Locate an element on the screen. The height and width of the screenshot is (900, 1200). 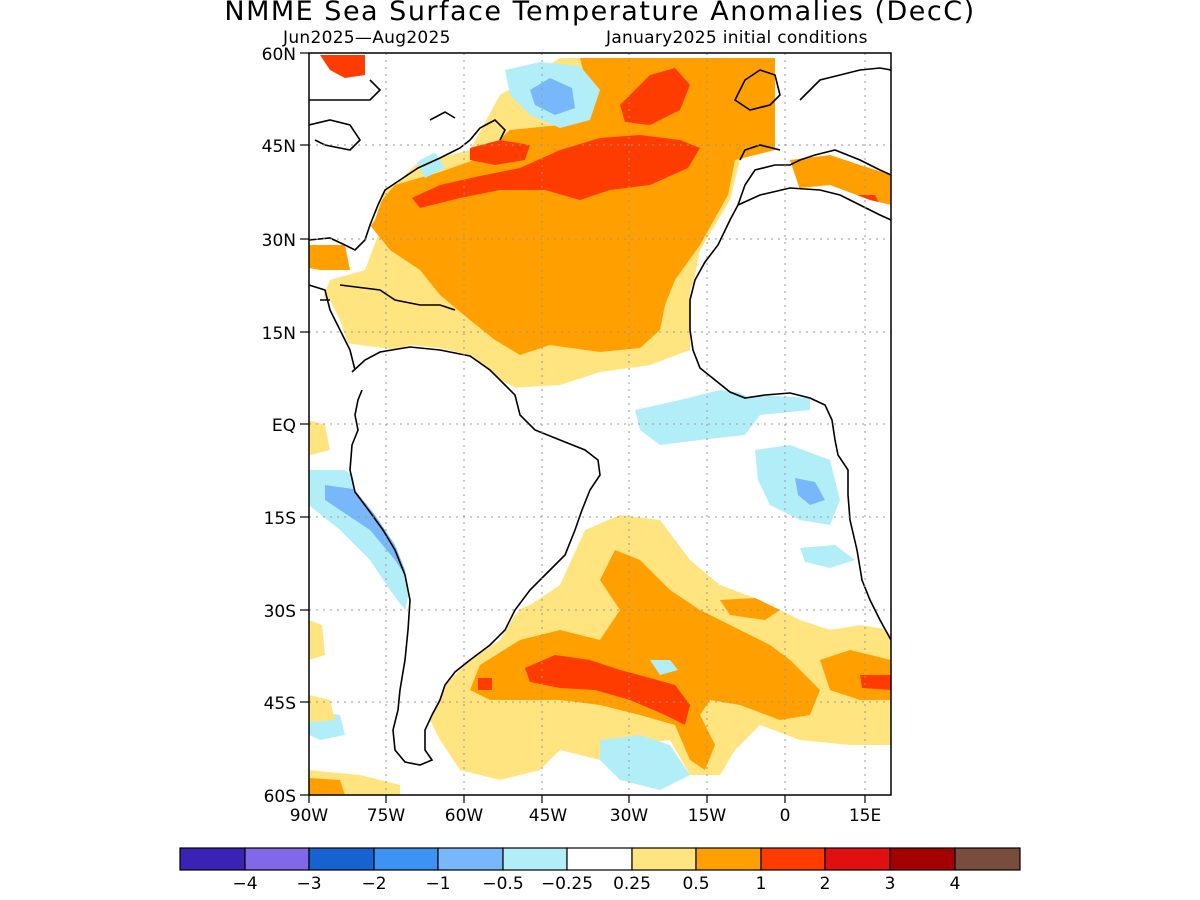
lon-label-15e: 15E is located at coordinates (865, 816).